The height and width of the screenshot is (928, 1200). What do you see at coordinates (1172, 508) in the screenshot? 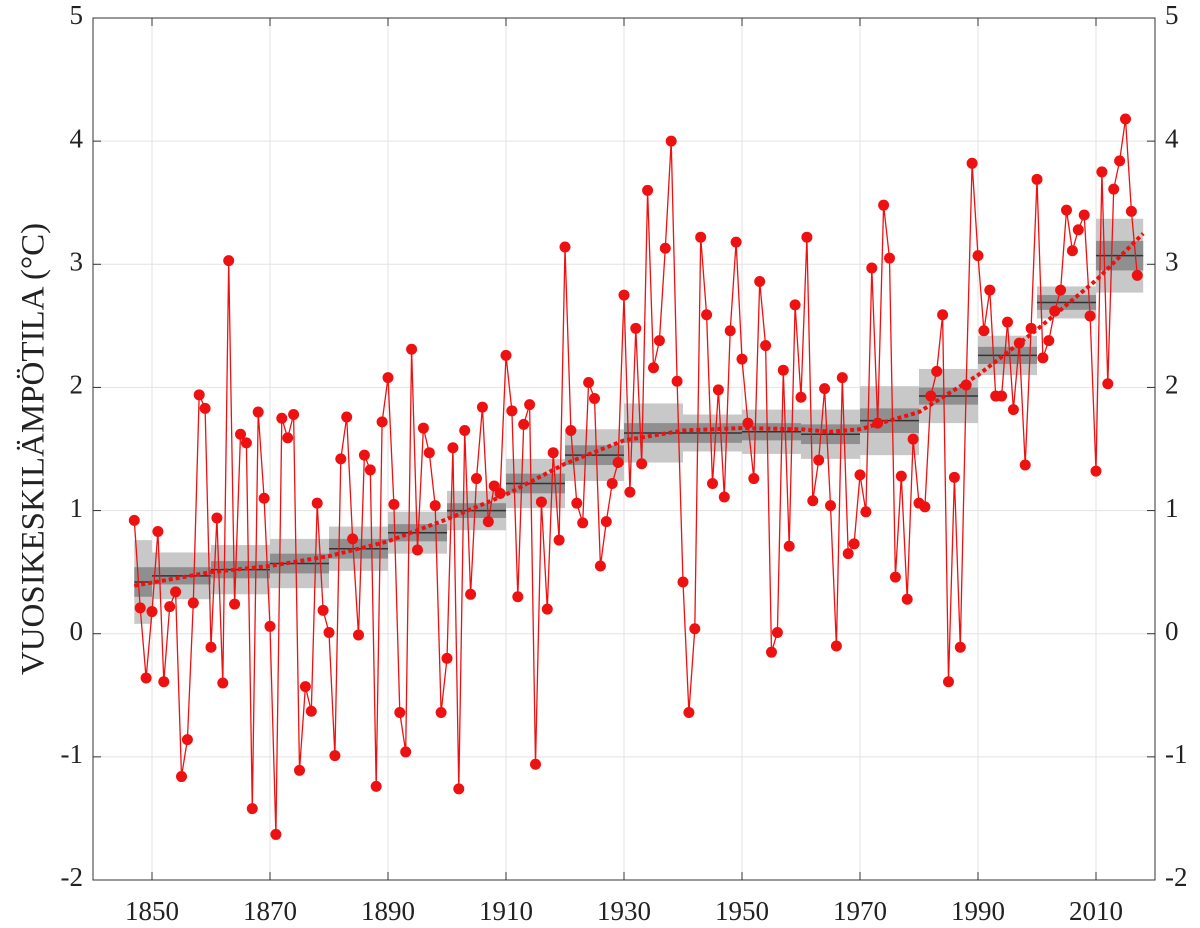
I see `y2-tick-label: 1` at bounding box center [1172, 508].